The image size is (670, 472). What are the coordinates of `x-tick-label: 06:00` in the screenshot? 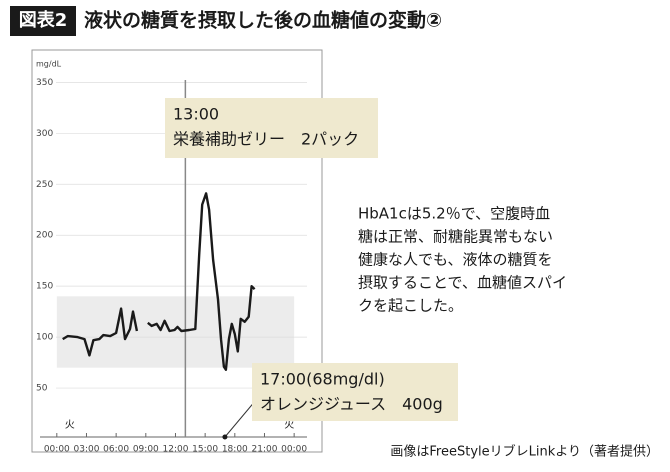 It's located at (116, 450).